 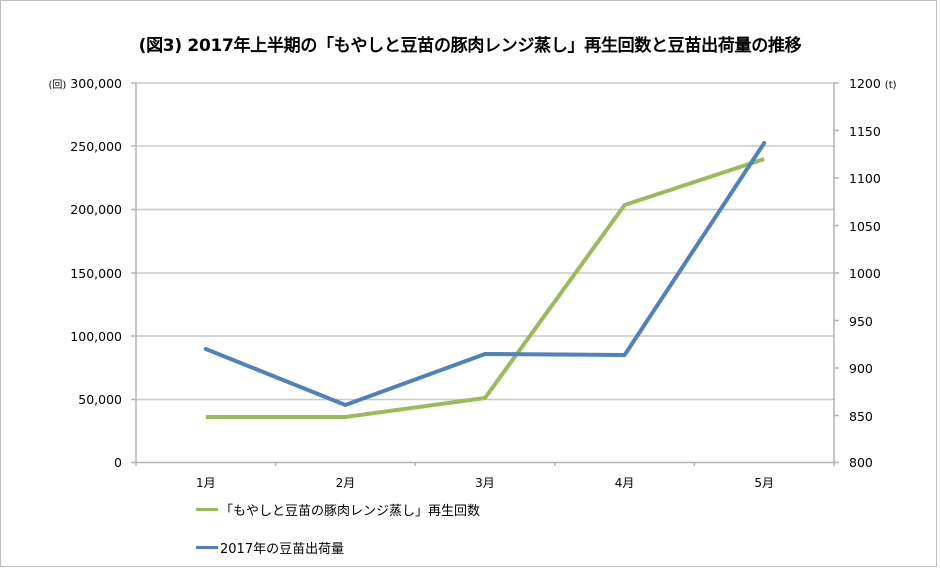 I want to click on left-axis-tick-50000: 50,000, so click(x=100, y=399).